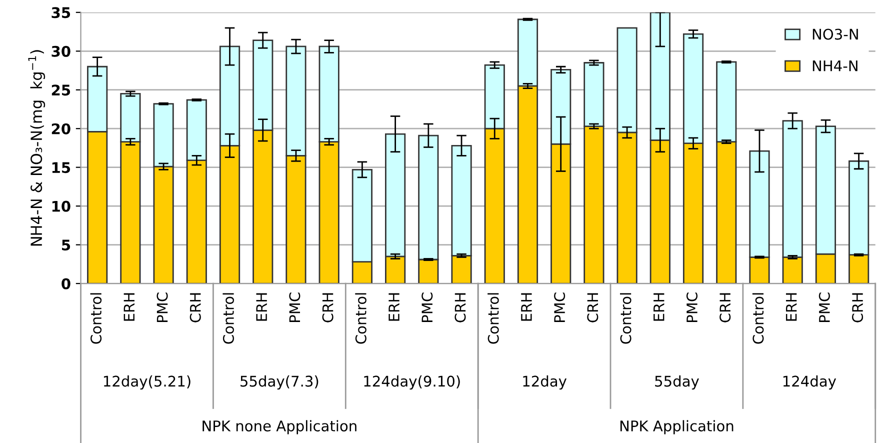 This screenshot has height=443, width=878. Describe the element at coordinates (279, 427) in the screenshot. I see `text: NPK none Application` at that location.